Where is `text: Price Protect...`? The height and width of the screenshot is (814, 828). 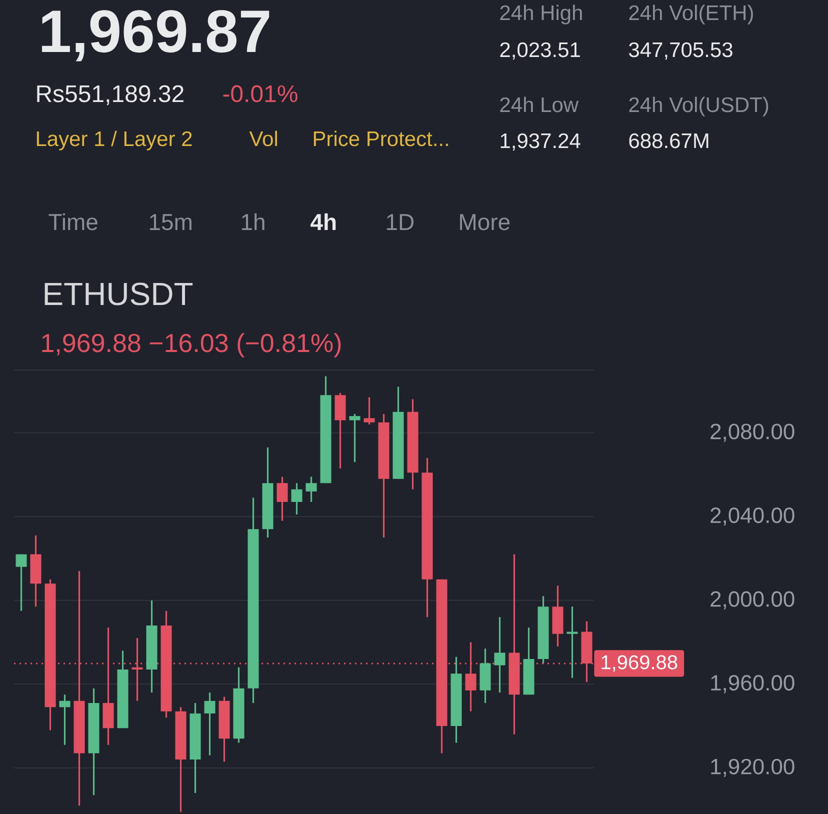 text: Price Protect... is located at coordinates (381, 138).